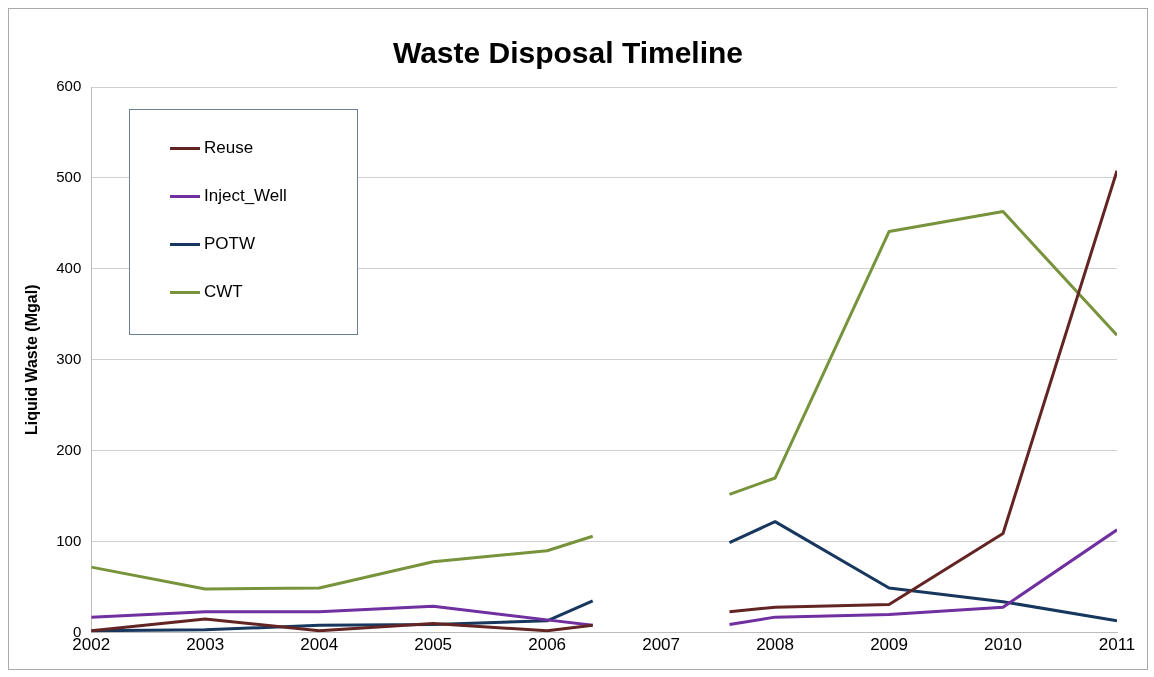  What do you see at coordinates (69, 540) in the screenshot?
I see `y-tick-label: 100` at bounding box center [69, 540].